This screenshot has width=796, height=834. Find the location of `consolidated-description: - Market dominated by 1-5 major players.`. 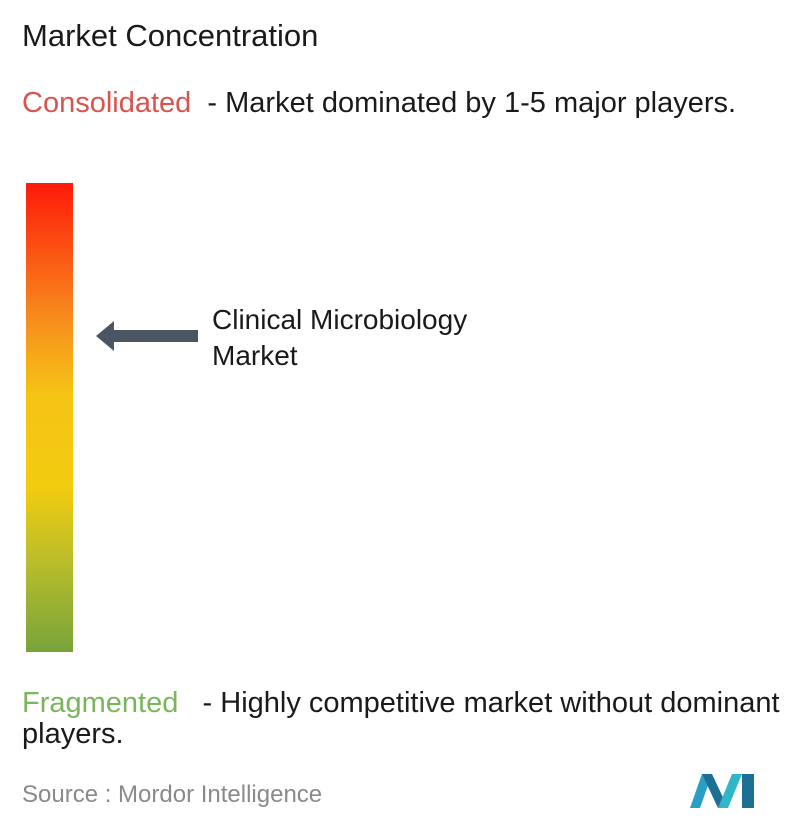

consolidated-description: - Market dominated by 1-5 major players. is located at coordinates (472, 103).